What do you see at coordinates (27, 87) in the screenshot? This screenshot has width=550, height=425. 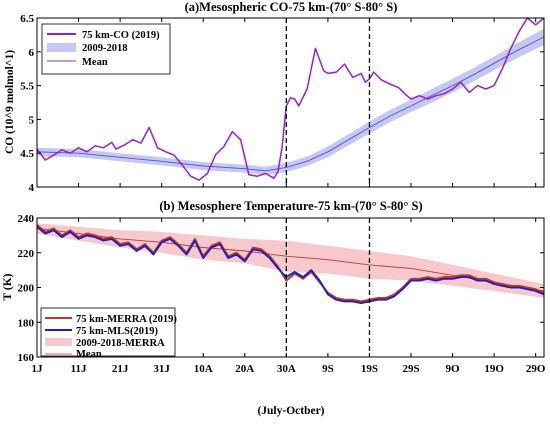 I see `ytick-label-a-3: 5.5` at bounding box center [27, 87].